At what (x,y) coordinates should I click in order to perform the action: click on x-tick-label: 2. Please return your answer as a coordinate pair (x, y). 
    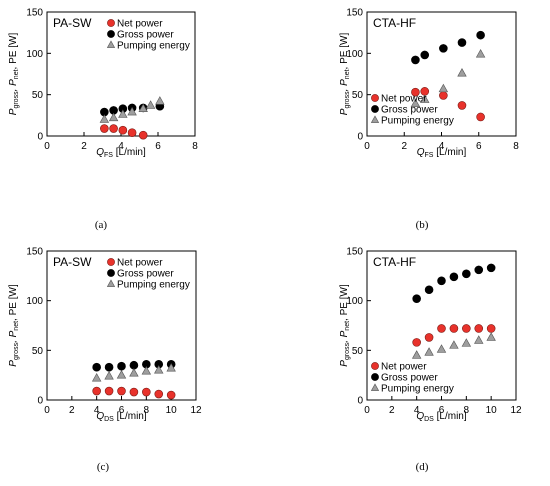
    Looking at the image, I should click on (72, 410).